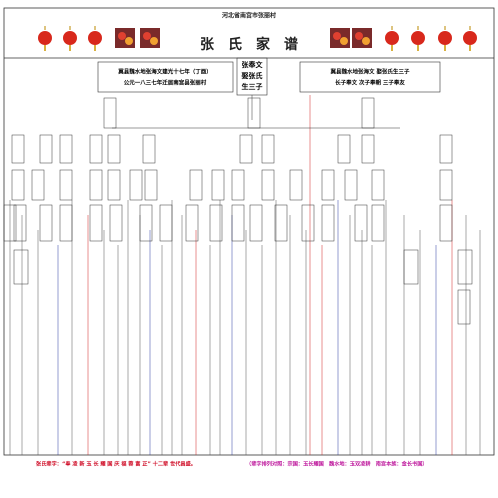  Describe the element at coordinates (116, 464) in the screenshot. I see `footer-generations: 张氏辈字：“奉 凌 新 玉 长 耀 国 庆 福 蓉 富 正” 十二辈 世代昌盛。` at that location.